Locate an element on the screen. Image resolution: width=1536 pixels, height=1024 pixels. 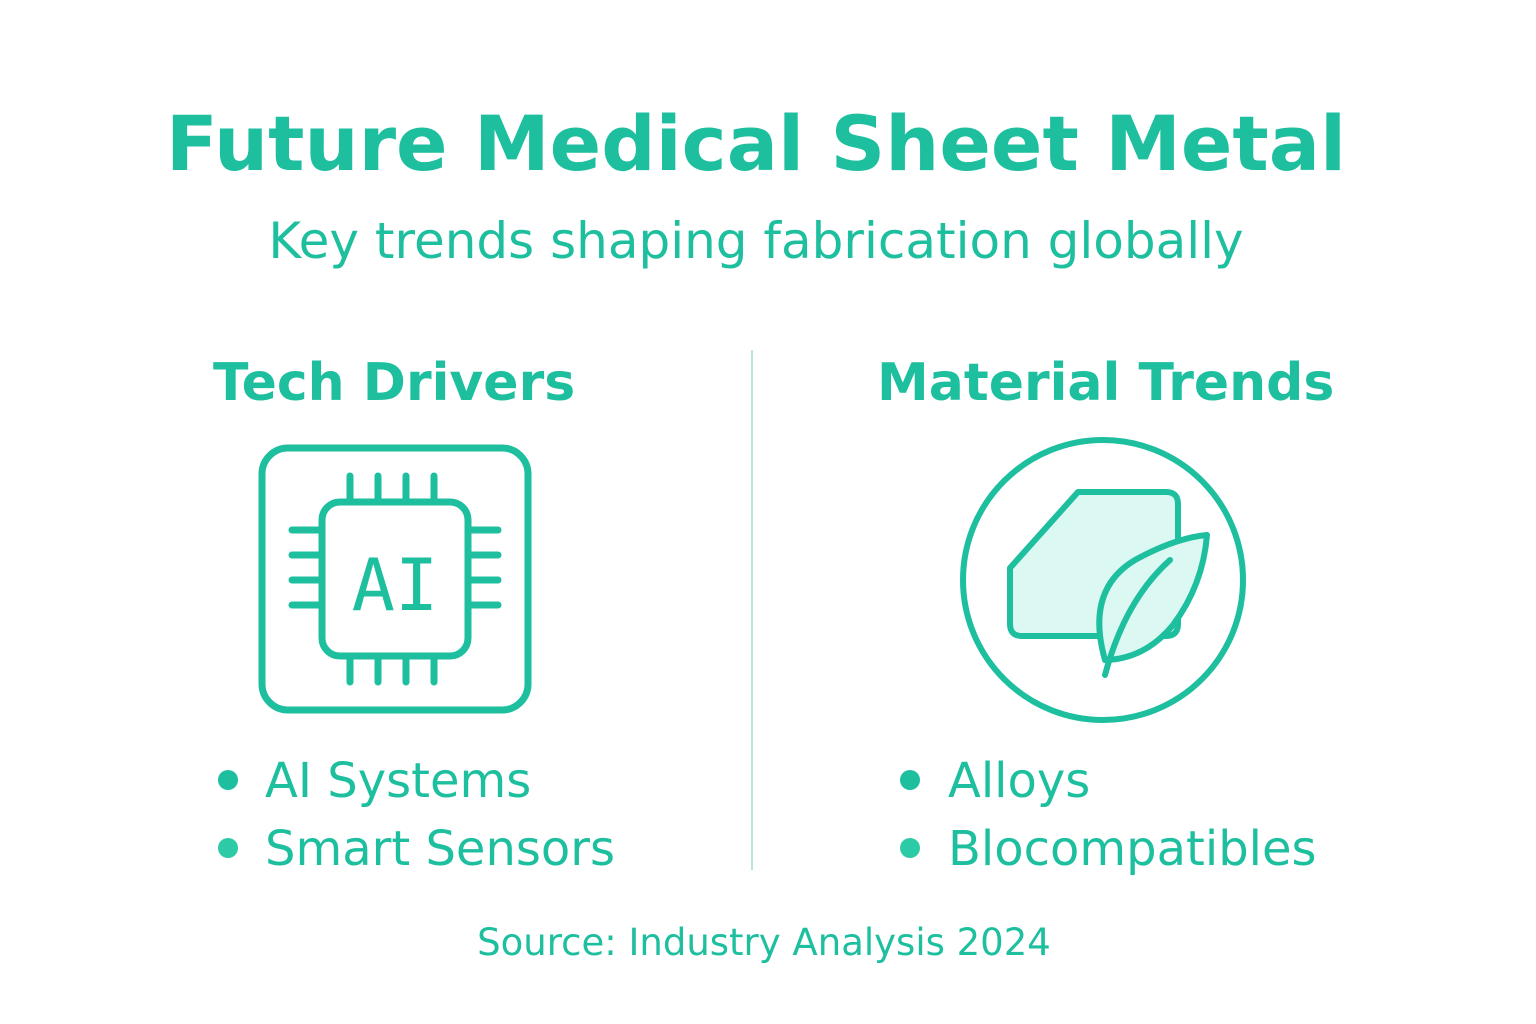
icon-label: AI is located at coordinates (395, 585).